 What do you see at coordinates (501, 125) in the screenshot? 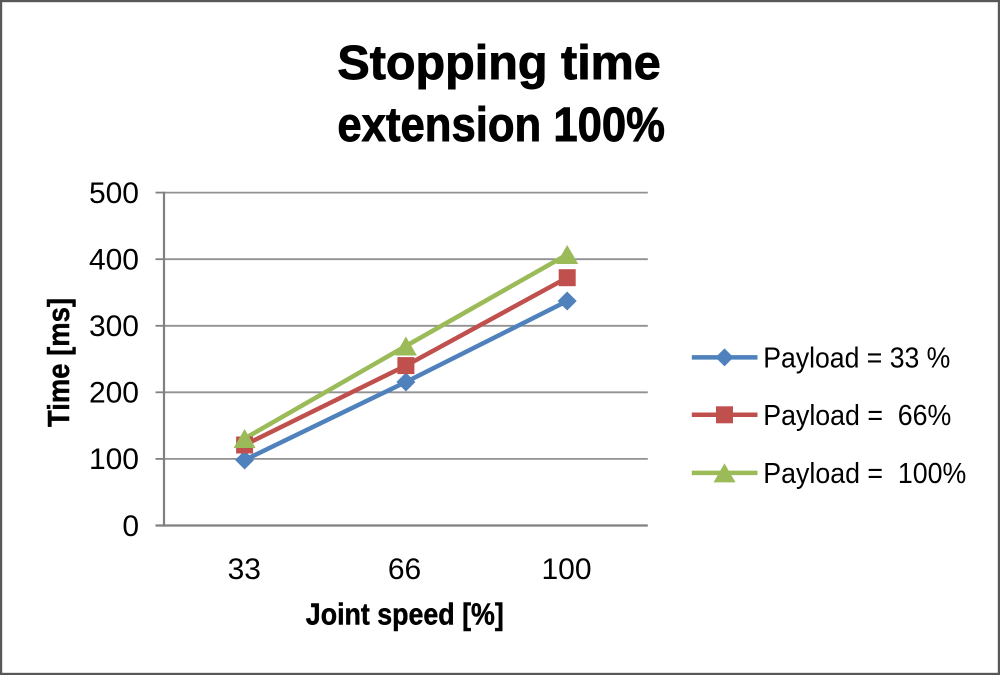
I see `svg-text: extension 100%` at bounding box center [501, 125].